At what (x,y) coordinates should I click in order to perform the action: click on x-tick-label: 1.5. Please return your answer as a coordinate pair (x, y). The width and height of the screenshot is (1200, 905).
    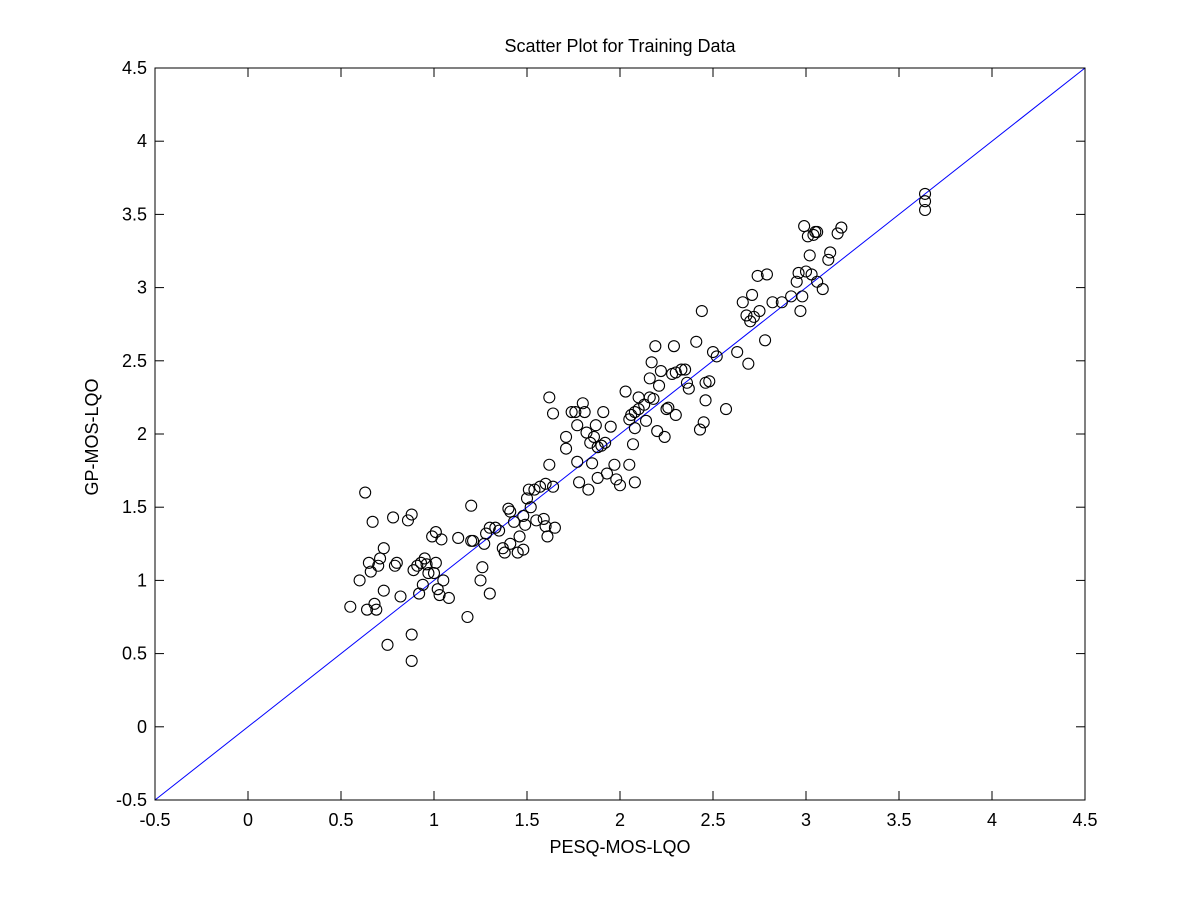
    Looking at the image, I should click on (526, 820).